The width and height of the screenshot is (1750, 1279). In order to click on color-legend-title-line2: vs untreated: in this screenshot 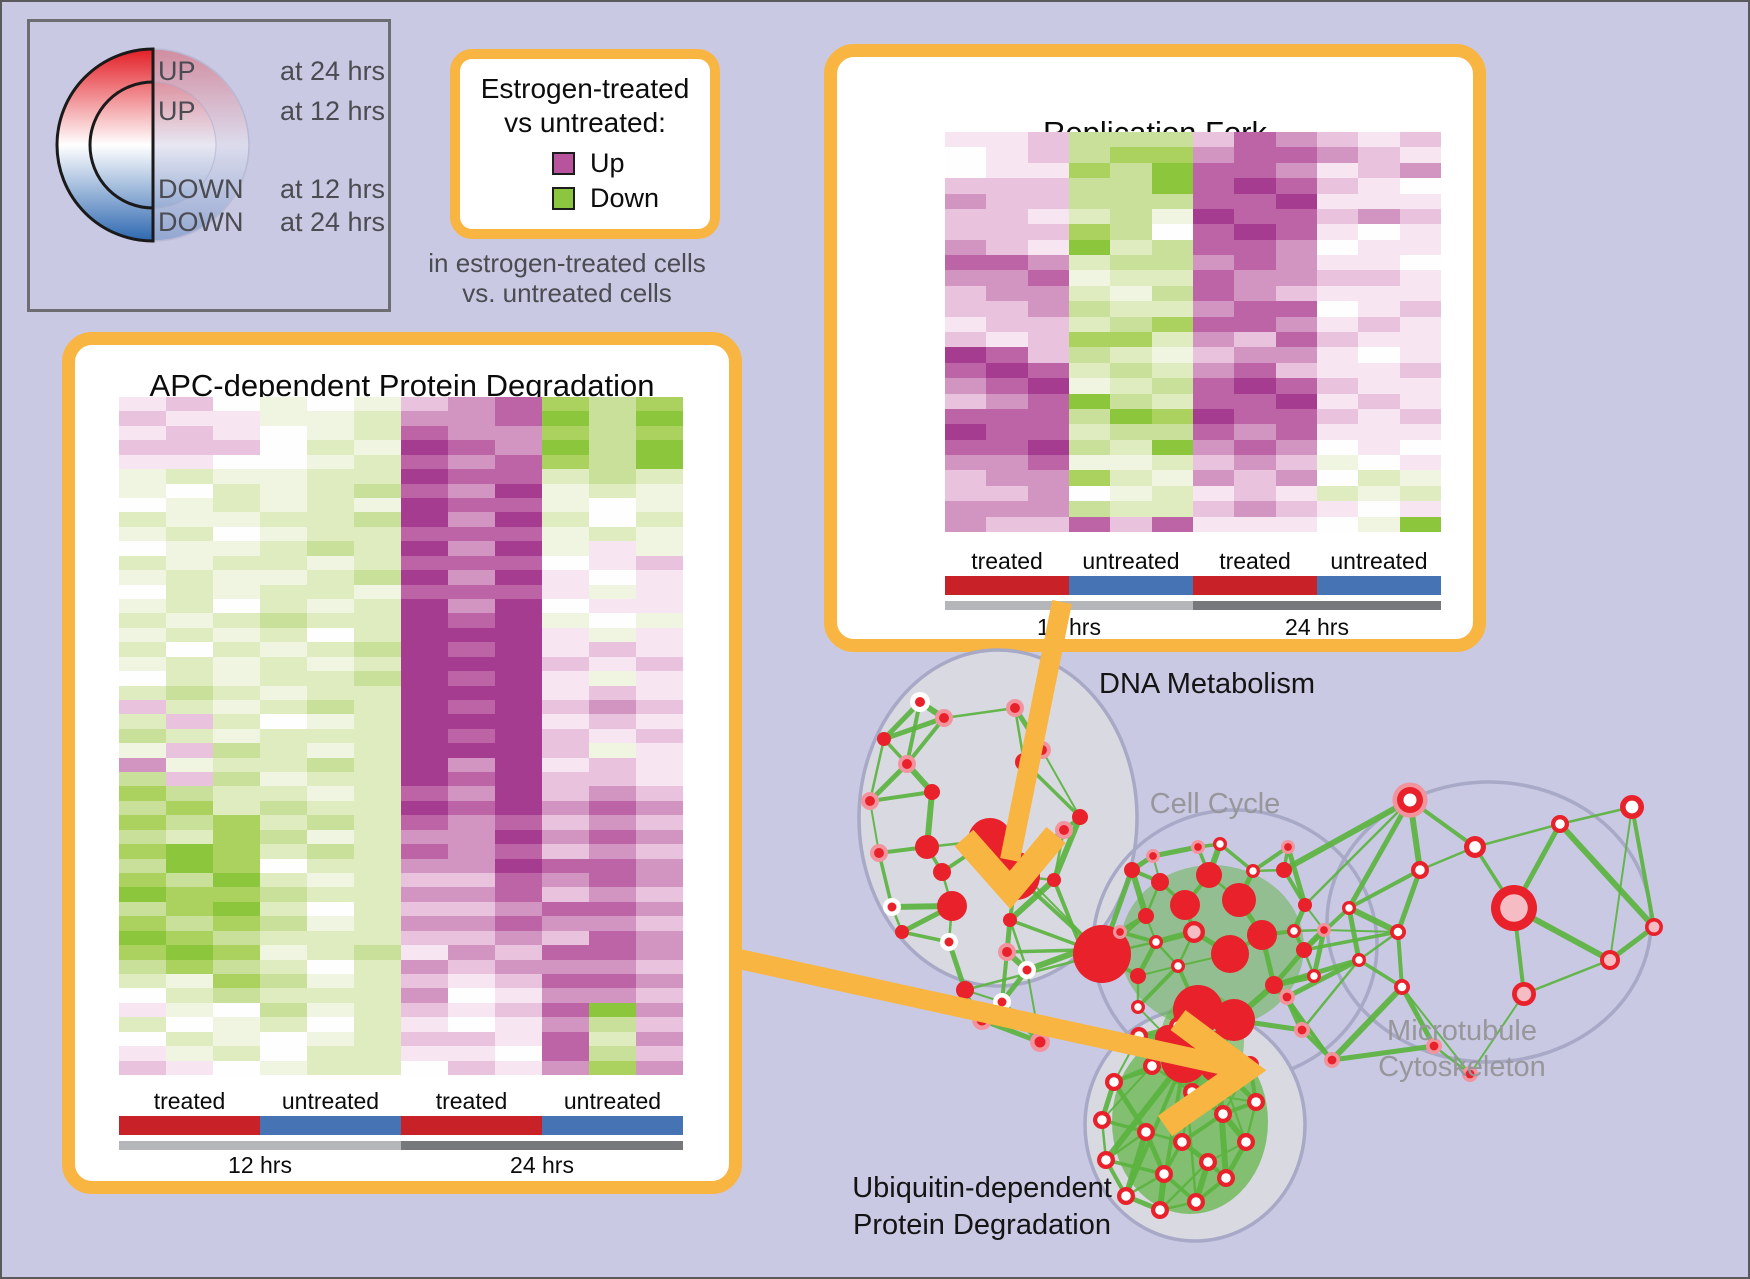, I will do `click(585, 122)`.